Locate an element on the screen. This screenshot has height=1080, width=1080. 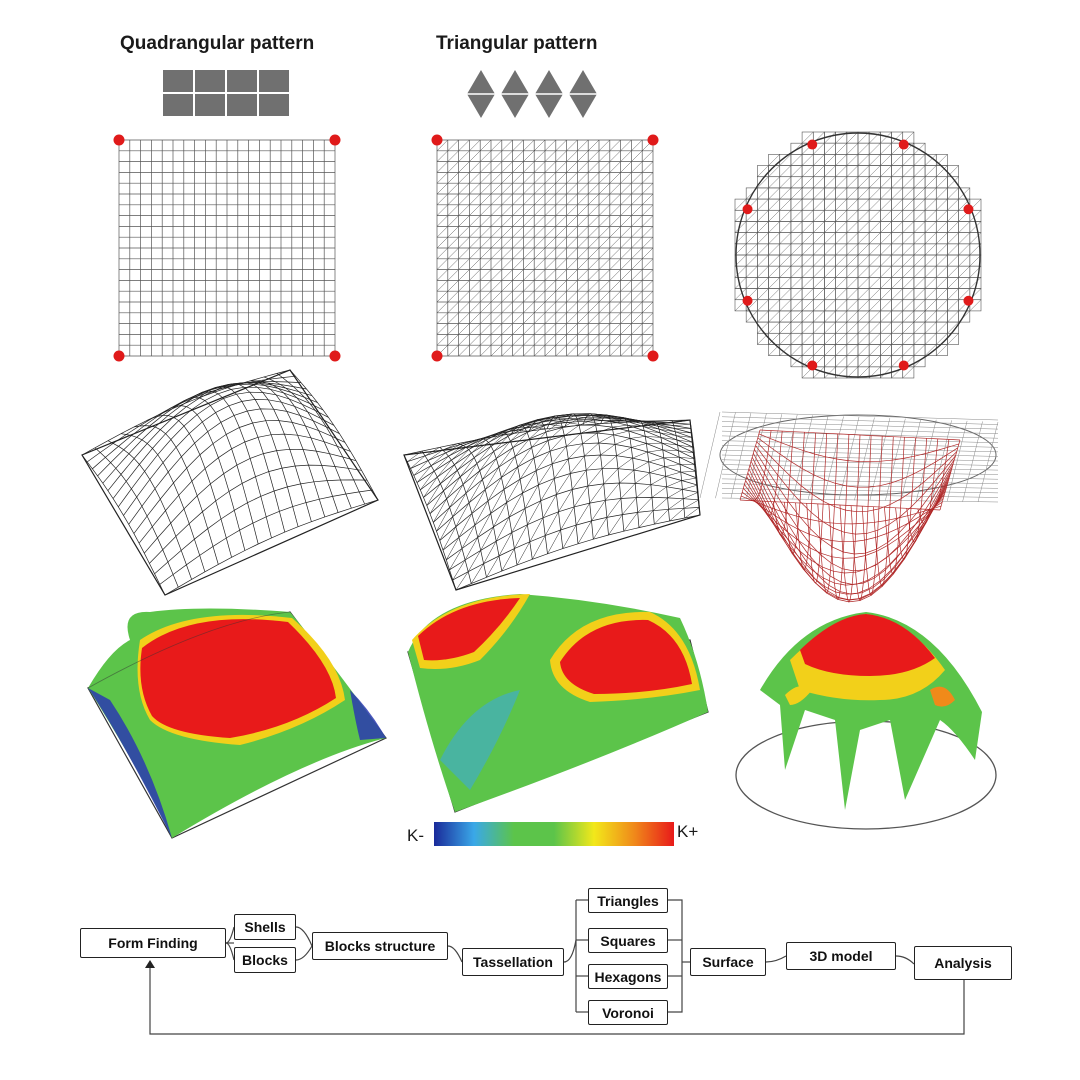
quad-curvature-map is located at coordinates (237, 723).